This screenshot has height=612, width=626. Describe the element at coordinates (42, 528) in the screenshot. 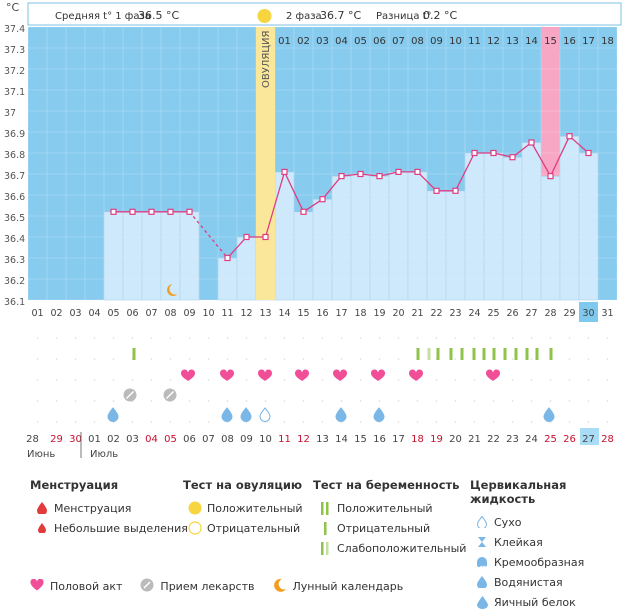

I see `spotting-drop-icon` at that location.